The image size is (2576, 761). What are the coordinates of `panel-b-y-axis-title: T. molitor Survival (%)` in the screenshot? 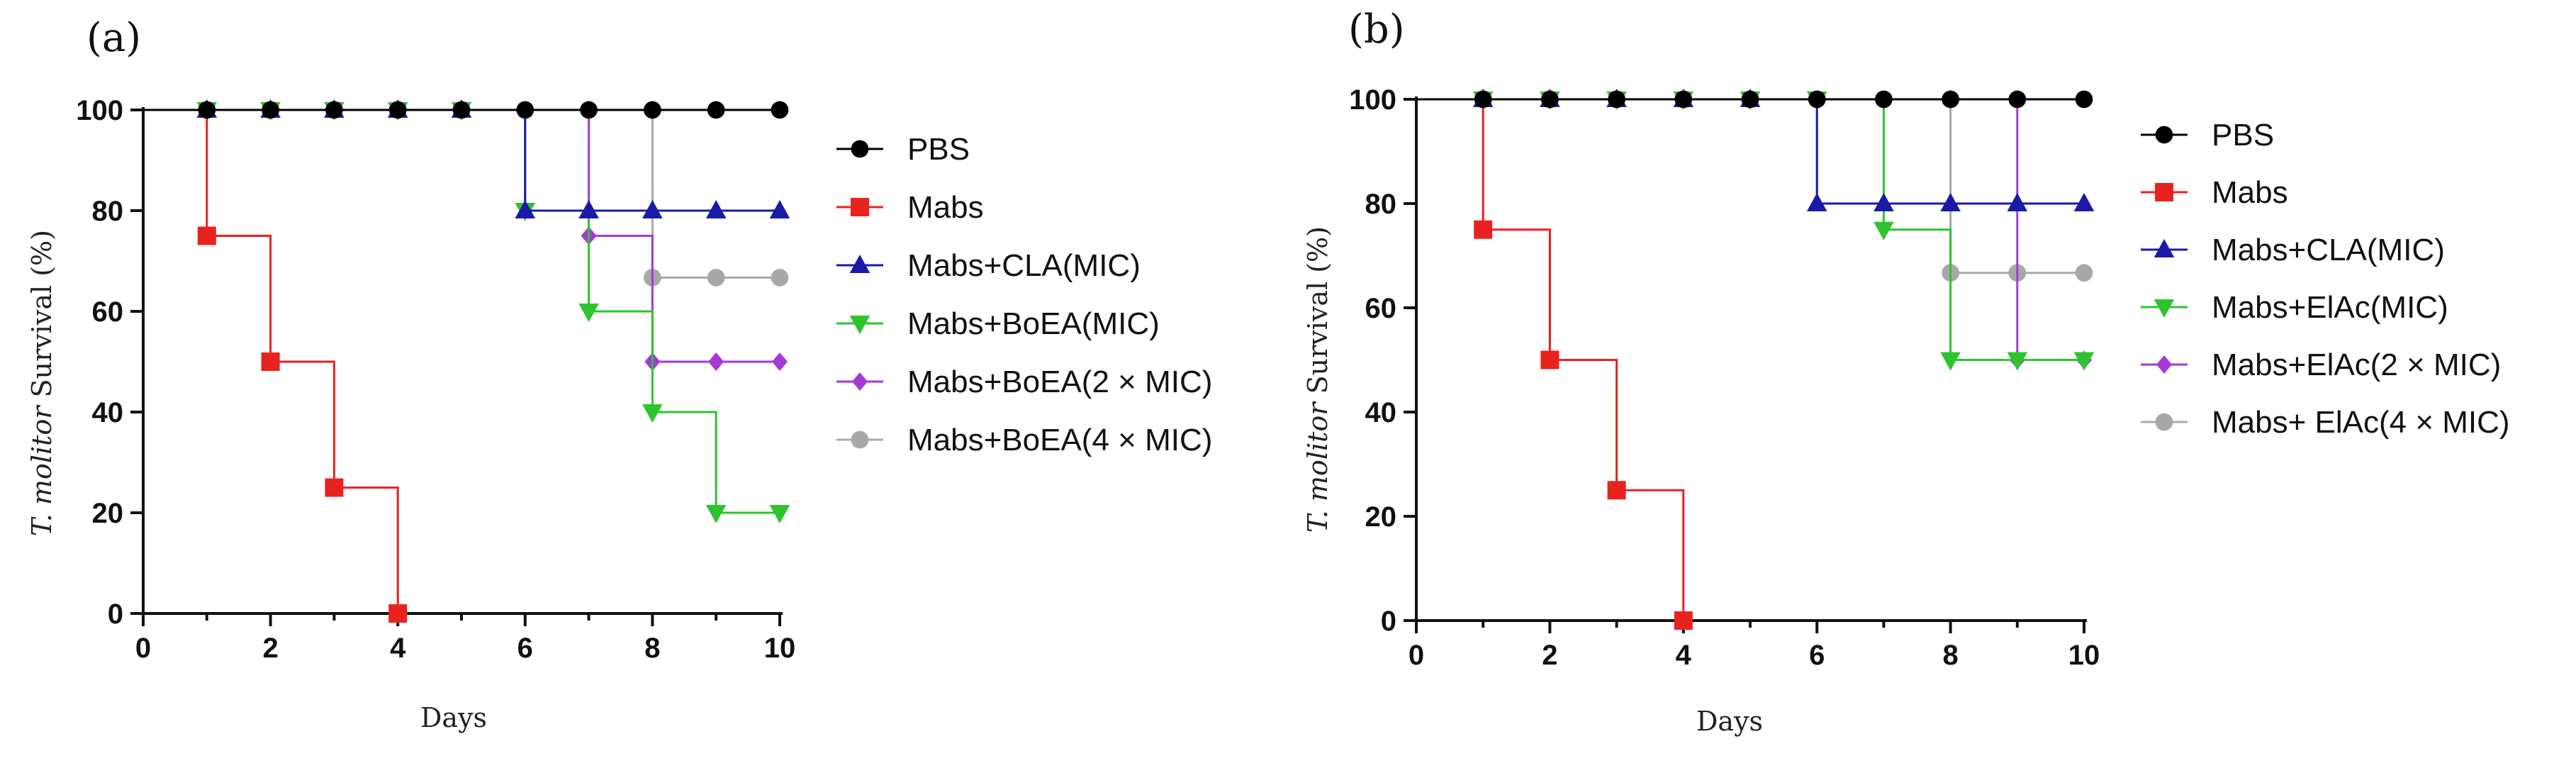 It's located at (1317, 379).